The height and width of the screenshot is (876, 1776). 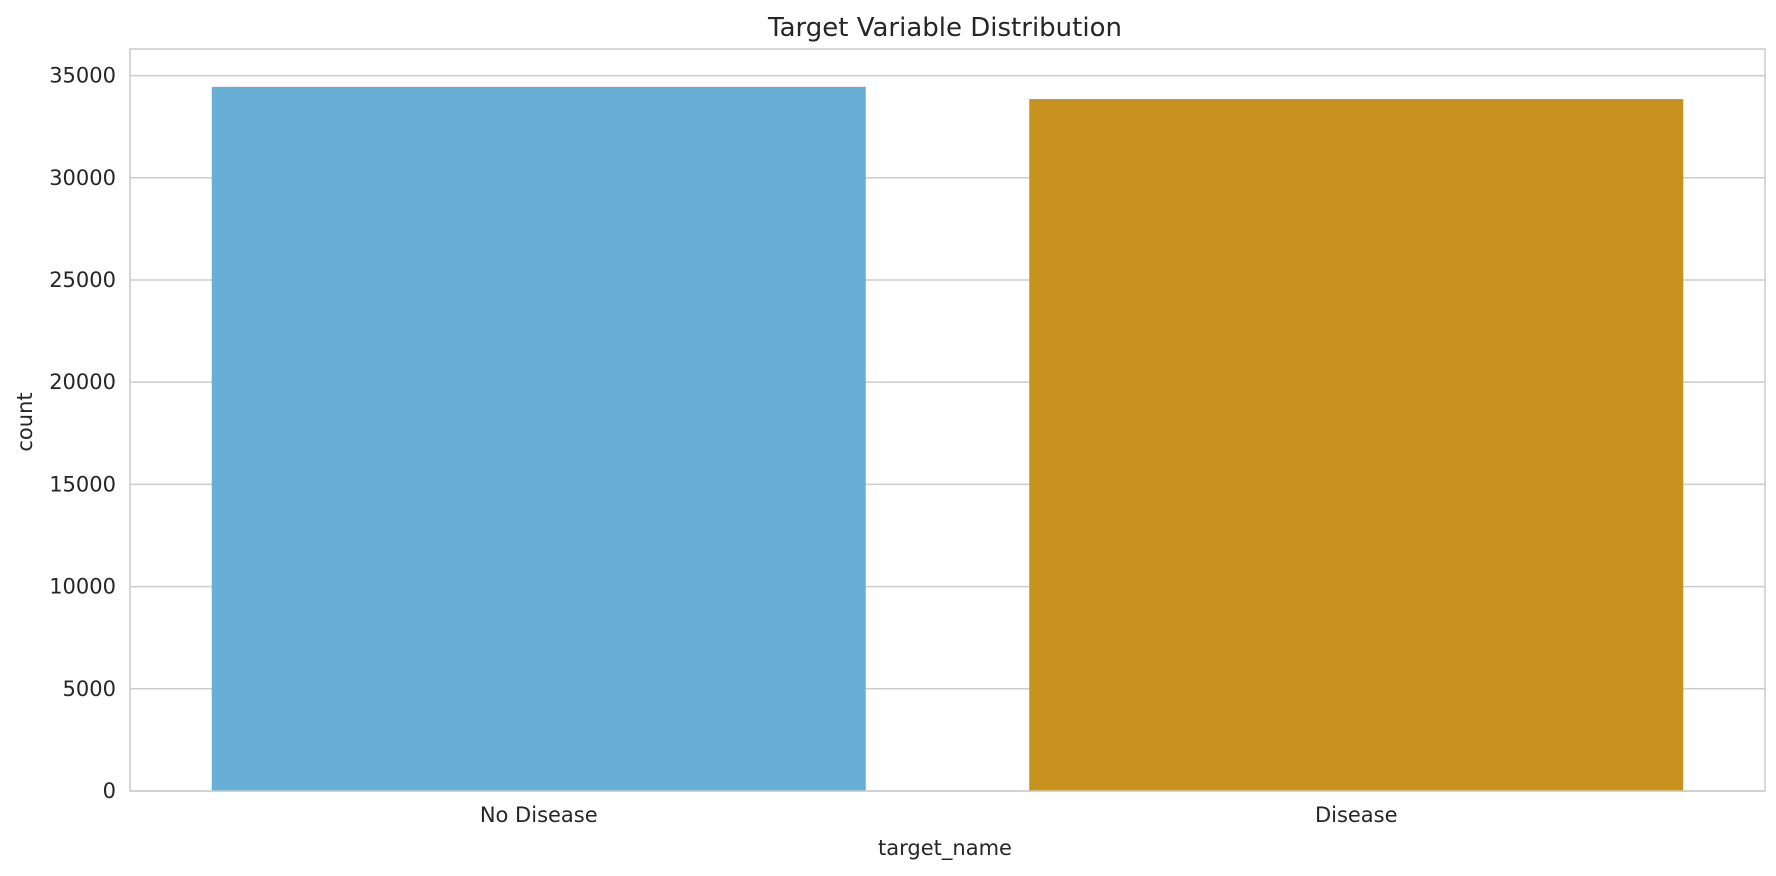 What do you see at coordinates (82, 484) in the screenshot?
I see `y-tick-label: 15000` at bounding box center [82, 484].